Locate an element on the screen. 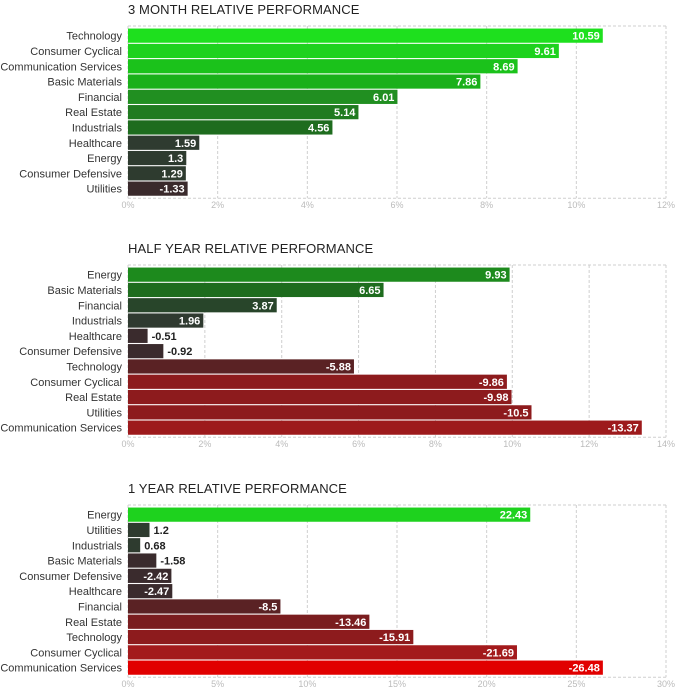  bar-value-label: 6.01 is located at coordinates (383, 98).